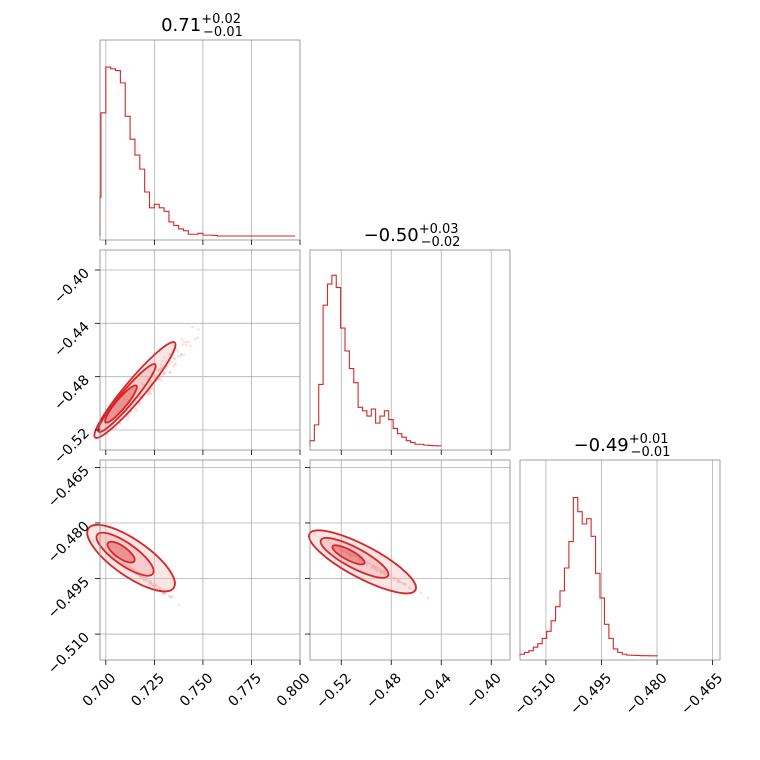 Image resolution: width=760 pixels, height=760 pixels. I want to click on contour-1-3-level-mid, so click(125, 554).